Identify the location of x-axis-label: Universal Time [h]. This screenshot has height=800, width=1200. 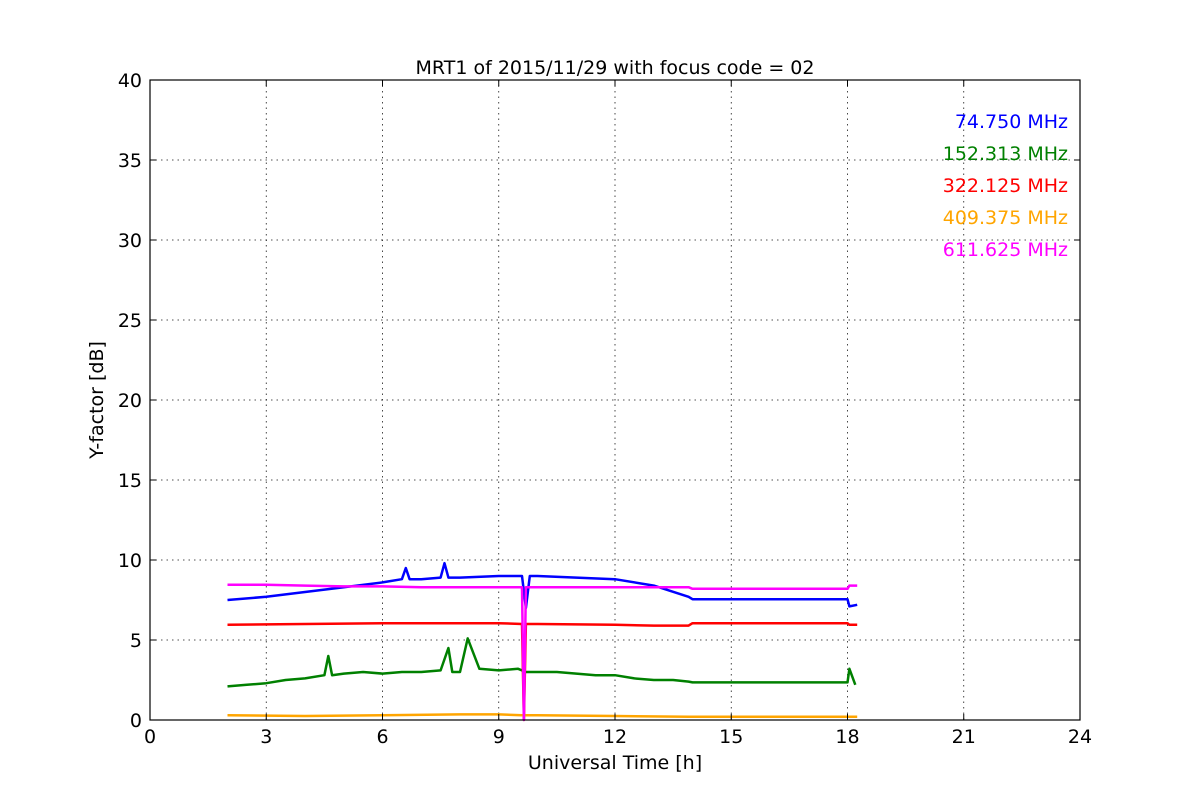
(615, 763).